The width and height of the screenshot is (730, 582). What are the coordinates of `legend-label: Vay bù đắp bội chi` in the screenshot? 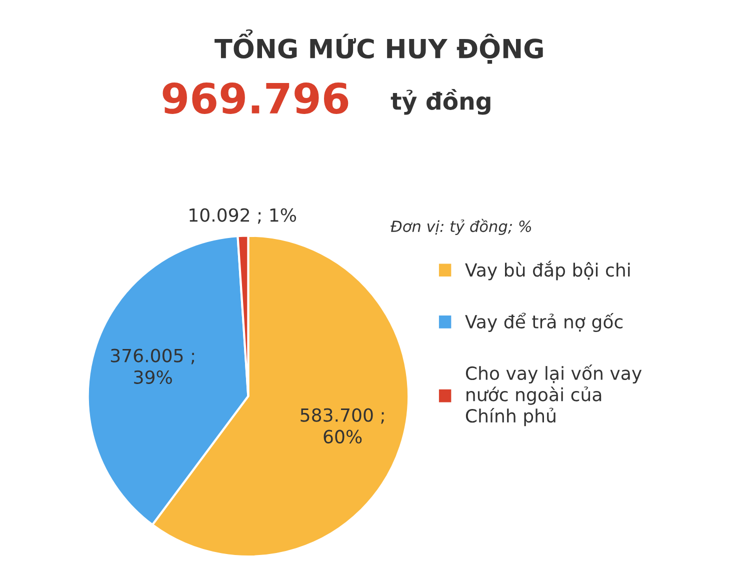 It's located at (547, 270).